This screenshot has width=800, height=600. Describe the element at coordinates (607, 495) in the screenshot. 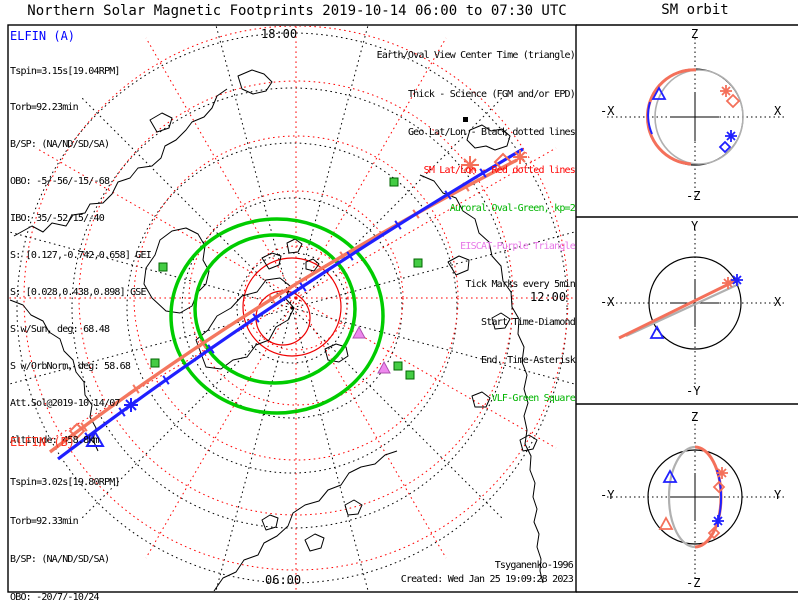

I see `p3-axis-left: -Y` at that location.